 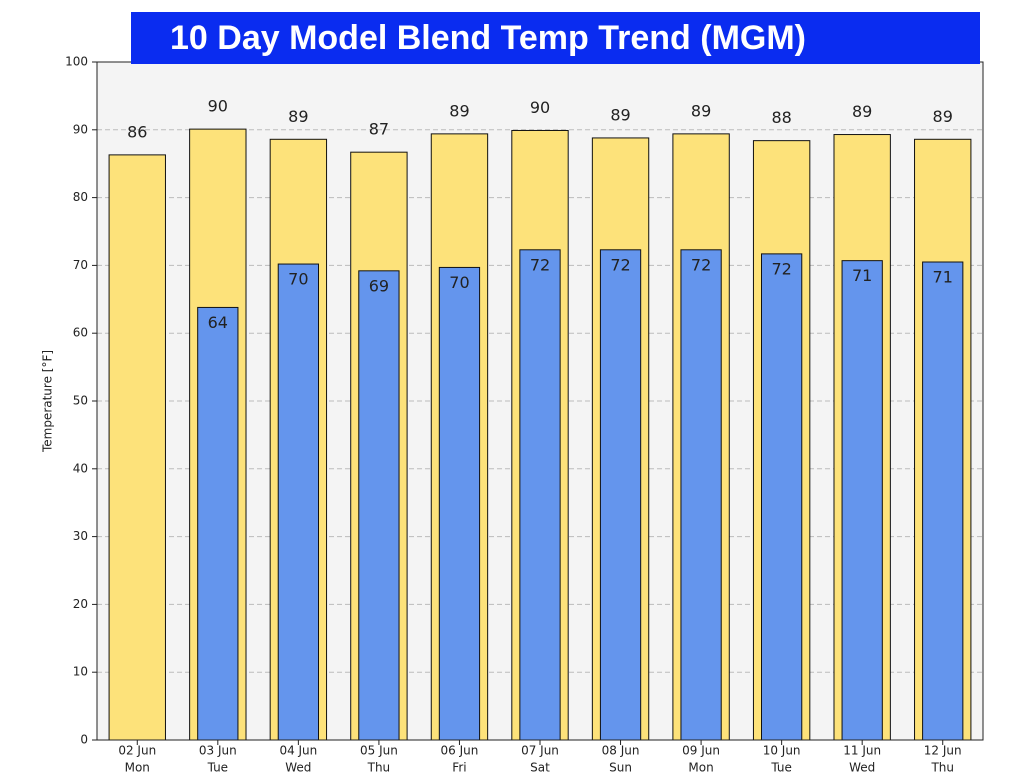 What do you see at coordinates (80, 333) in the screenshot?
I see `y-tick-label: 60` at bounding box center [80, 333].